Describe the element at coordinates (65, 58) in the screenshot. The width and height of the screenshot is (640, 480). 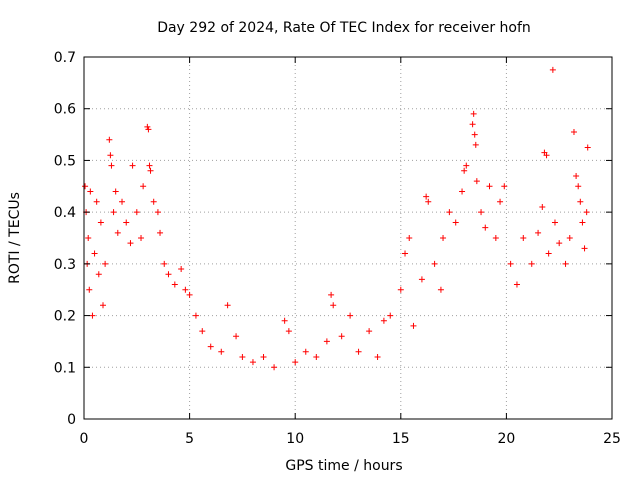
I see `y-tick-label: 0.7` at that location.